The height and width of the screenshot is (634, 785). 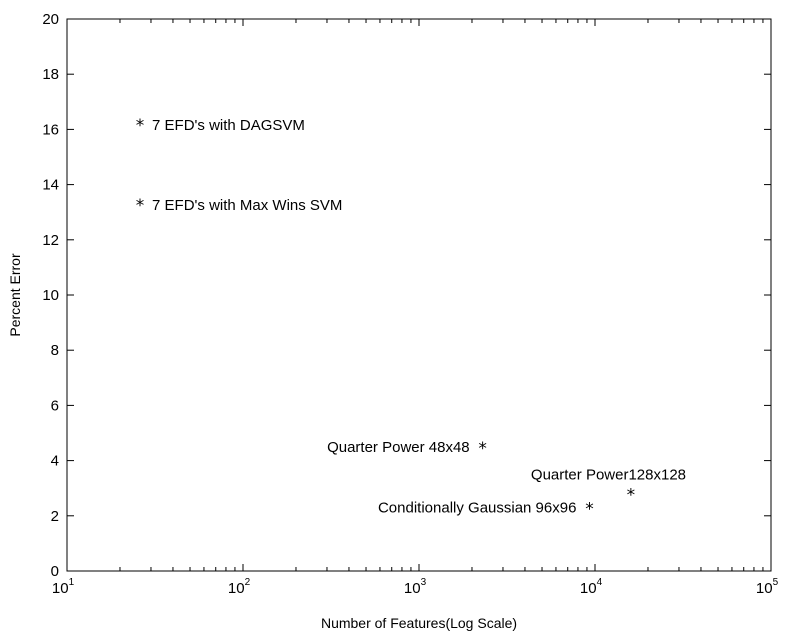 I want to click on y-tick-label: 12, so click(x=50, y=240).